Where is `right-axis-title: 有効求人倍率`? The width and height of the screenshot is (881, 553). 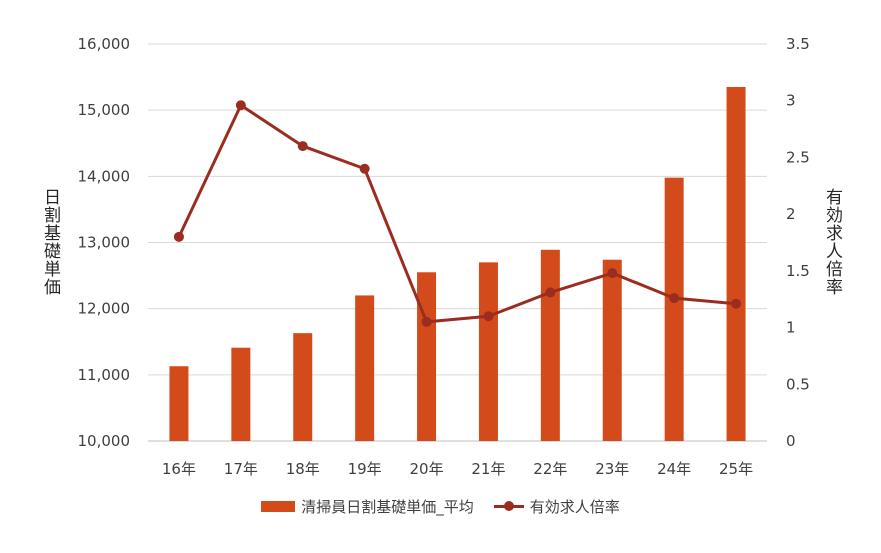
right-axis-title: 有効求人倍率 is located at coordinates (832, 242).